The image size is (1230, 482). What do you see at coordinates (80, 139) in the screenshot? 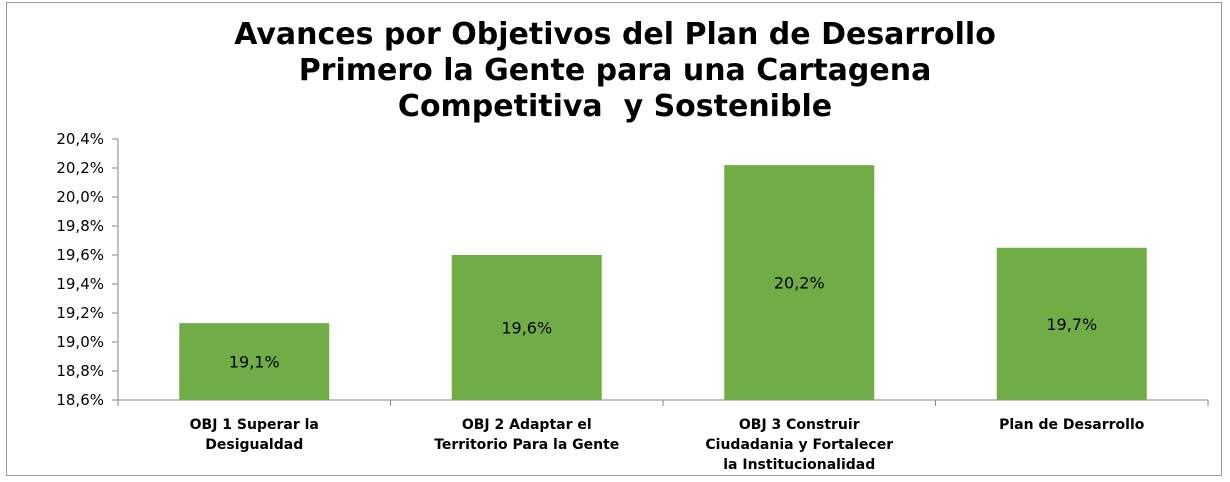
I see `y-tick-label: 20,4%` at bounding box center [80, 139].